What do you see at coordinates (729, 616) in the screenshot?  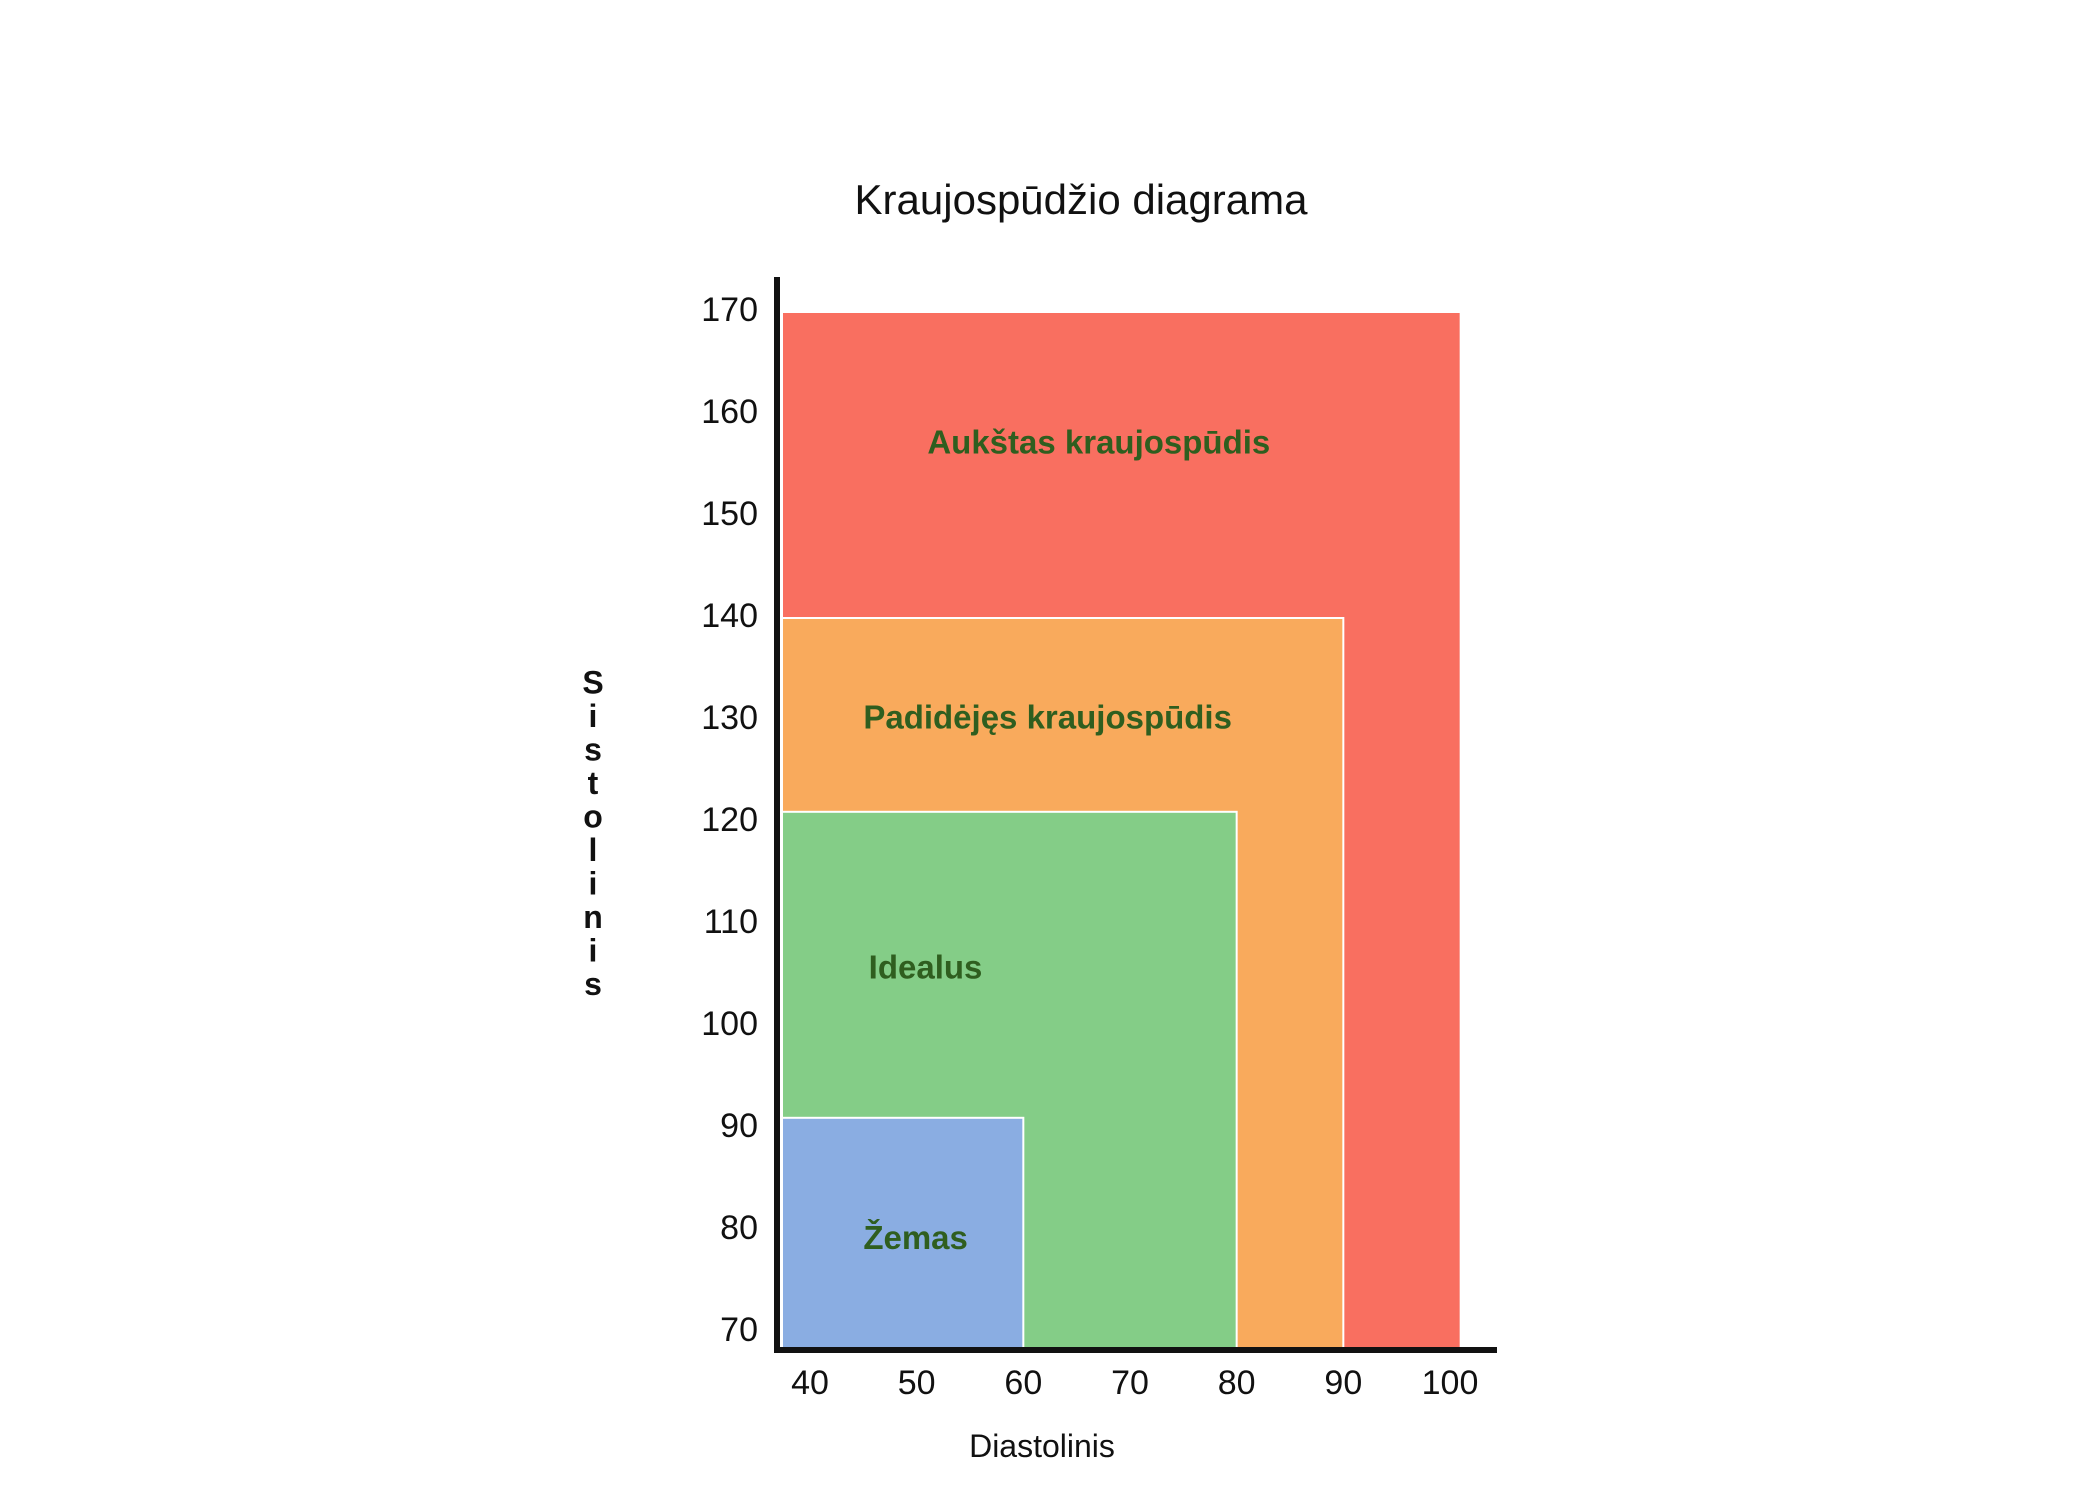 I see `y-tick-label: 140` at bounding box center [729, 616].